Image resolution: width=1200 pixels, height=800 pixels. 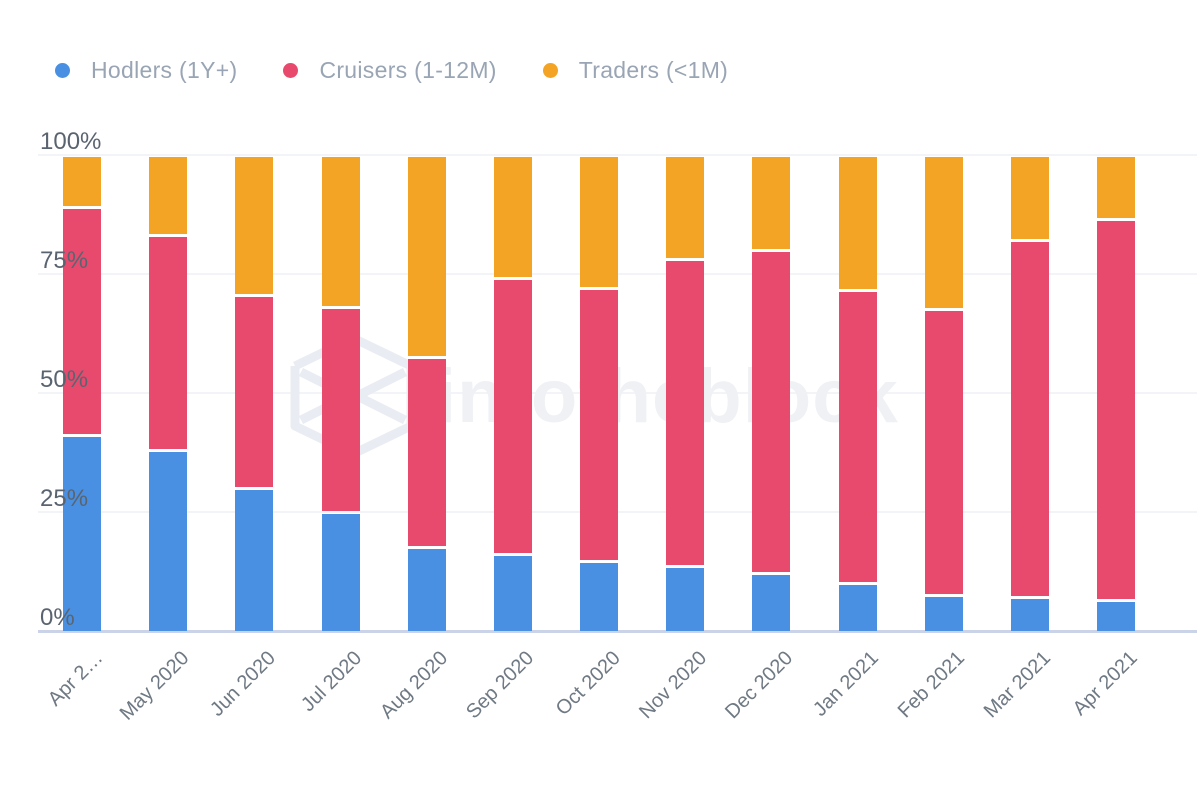 I want to click on x-axis-tick-apr-2021: Apr 2021, so click(x=1105, y=683).